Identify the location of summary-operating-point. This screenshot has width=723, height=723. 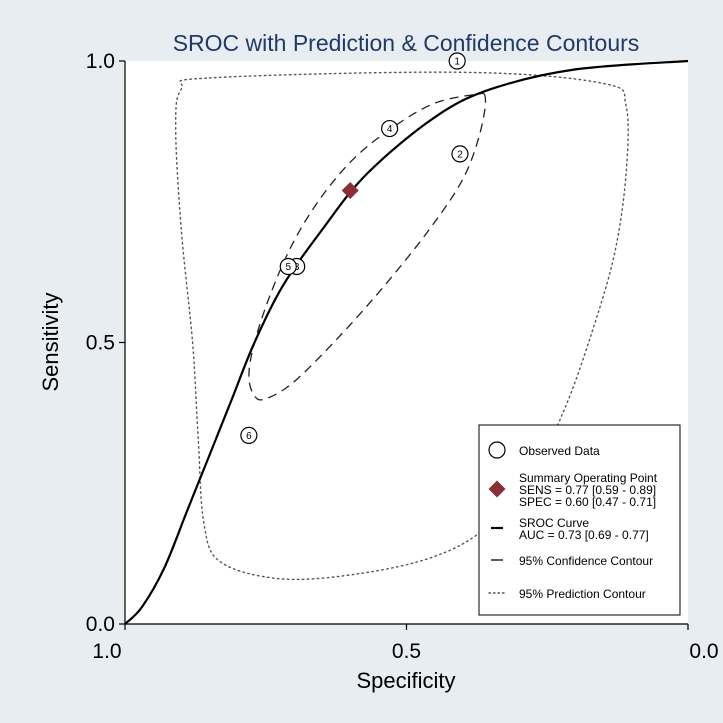
(350, 190).